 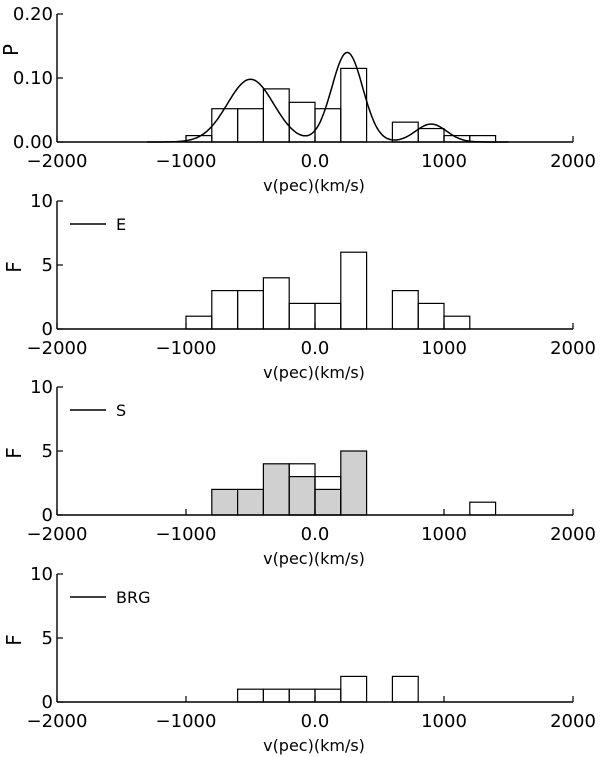 What do you see at coordinates (121, 224) in the screenshot?
I see `legend-label: E` at bounding box center [121, 224].